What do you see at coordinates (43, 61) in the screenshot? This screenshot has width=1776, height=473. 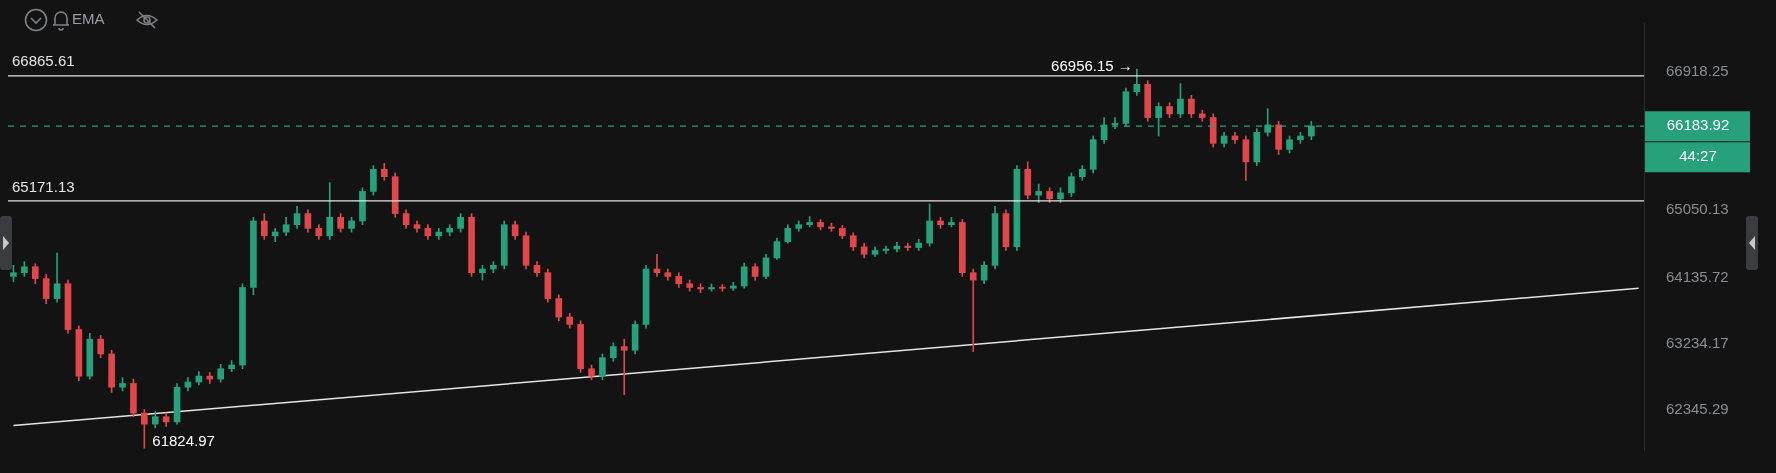 I see `ref-line-label: 66865.61` at bounding box center [43, 61].